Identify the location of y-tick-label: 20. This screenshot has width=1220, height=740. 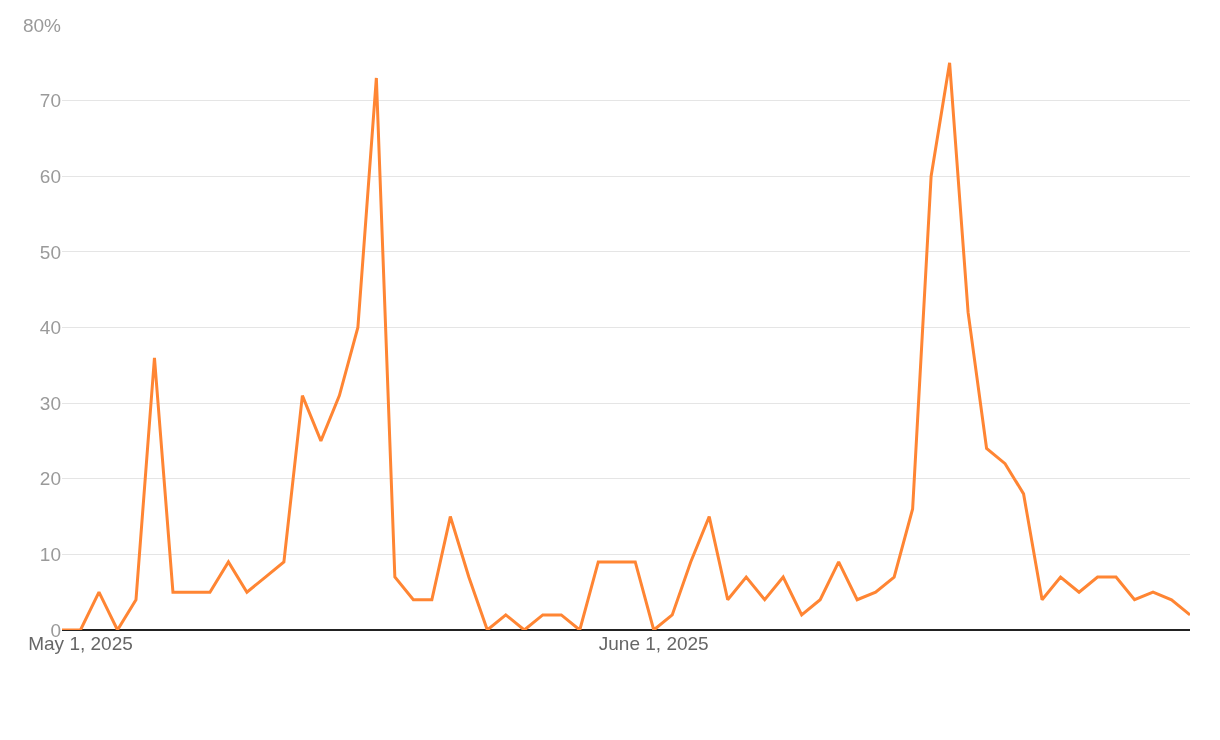
(50, 479).